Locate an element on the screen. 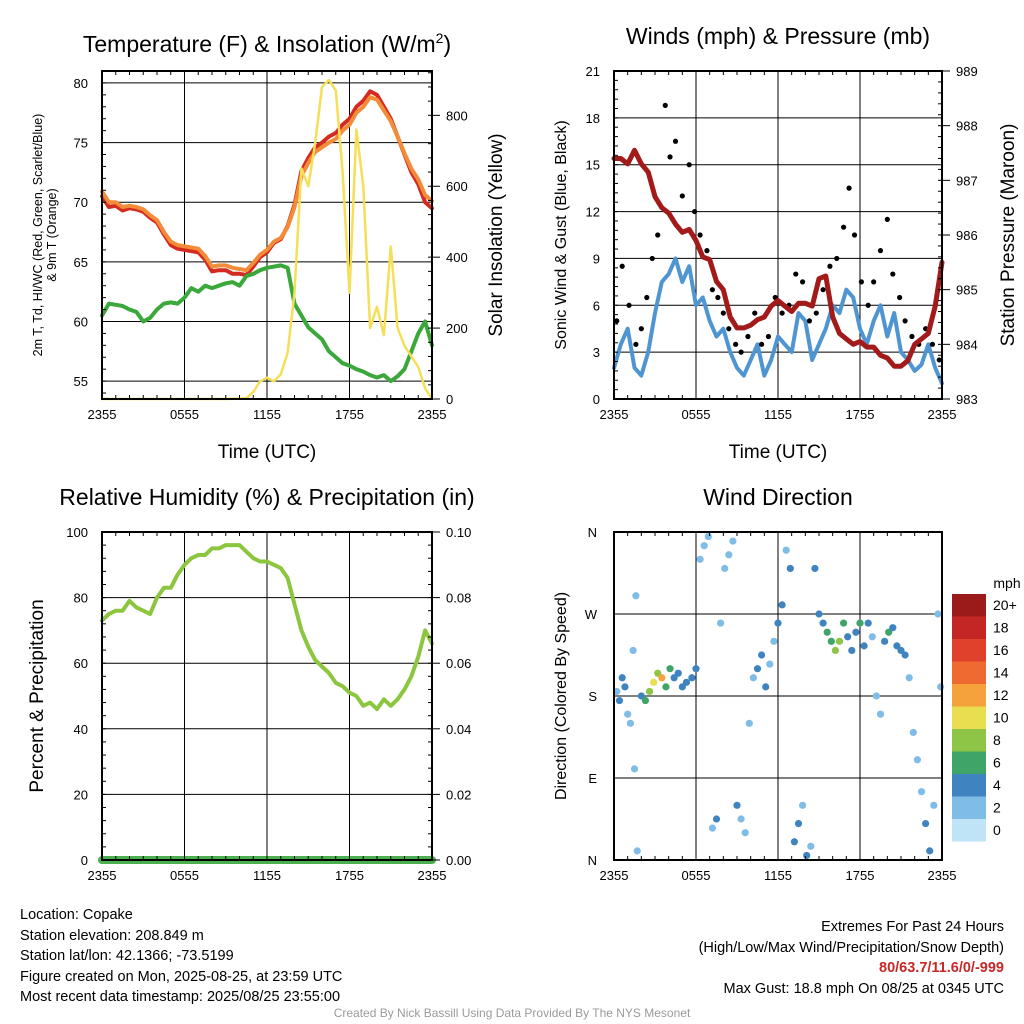  humidity-left-axis-label: Percent & Precipitation is located at coordinates (37, 695).